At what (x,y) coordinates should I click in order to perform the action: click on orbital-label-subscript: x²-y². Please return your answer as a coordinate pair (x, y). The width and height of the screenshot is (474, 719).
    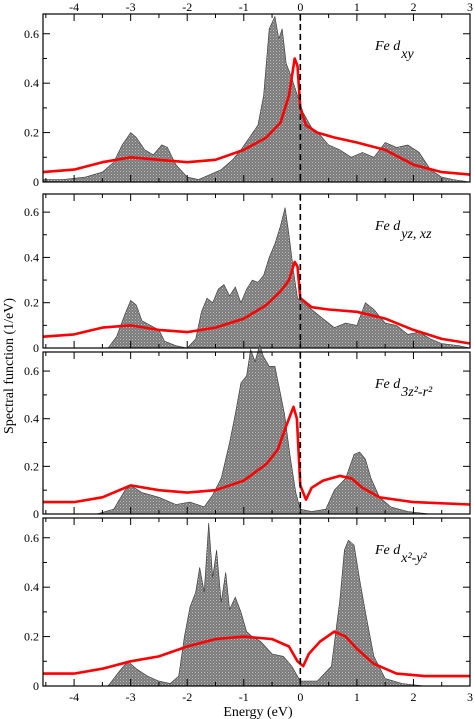
    Looking at the image, I should click on (413, 558).